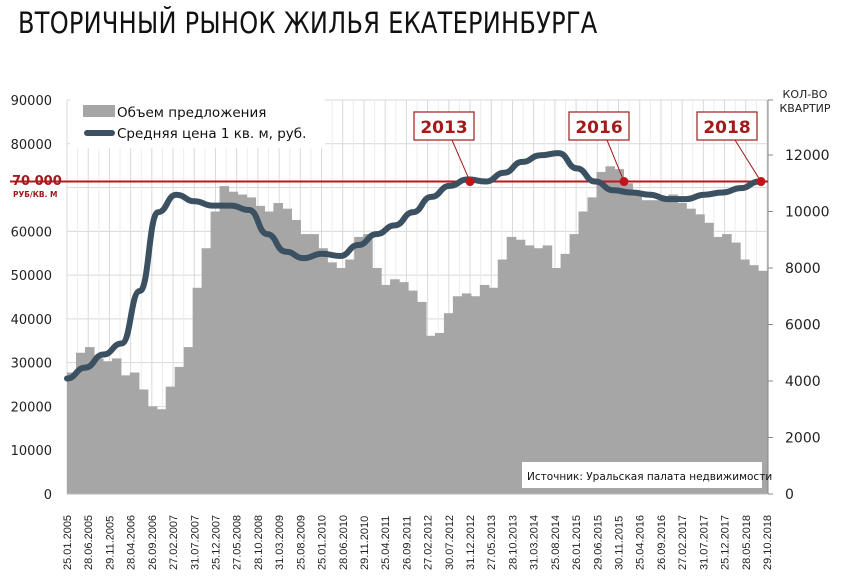 The height and width of the screenshot is (577, 843). Describe the element at coordinates (803, 382) in the screenshot. I see `right-tick-label: 4000` at that location.